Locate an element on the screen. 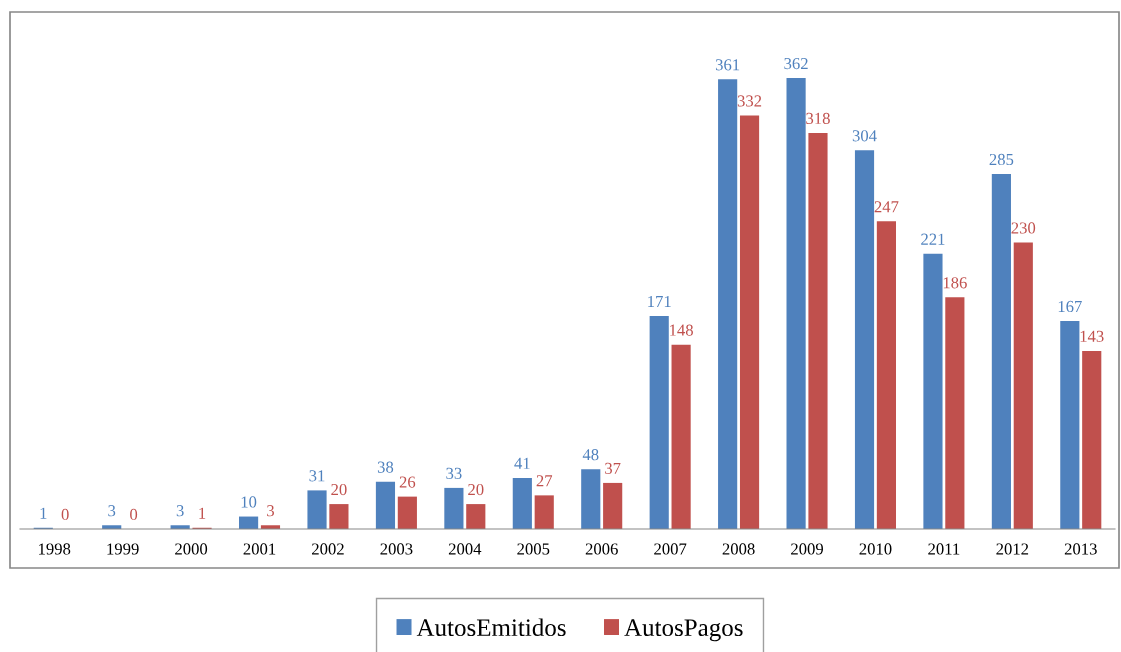 The image size is (1121, 652). x-tick-label: 2010 is located at coordinates (875, 549).